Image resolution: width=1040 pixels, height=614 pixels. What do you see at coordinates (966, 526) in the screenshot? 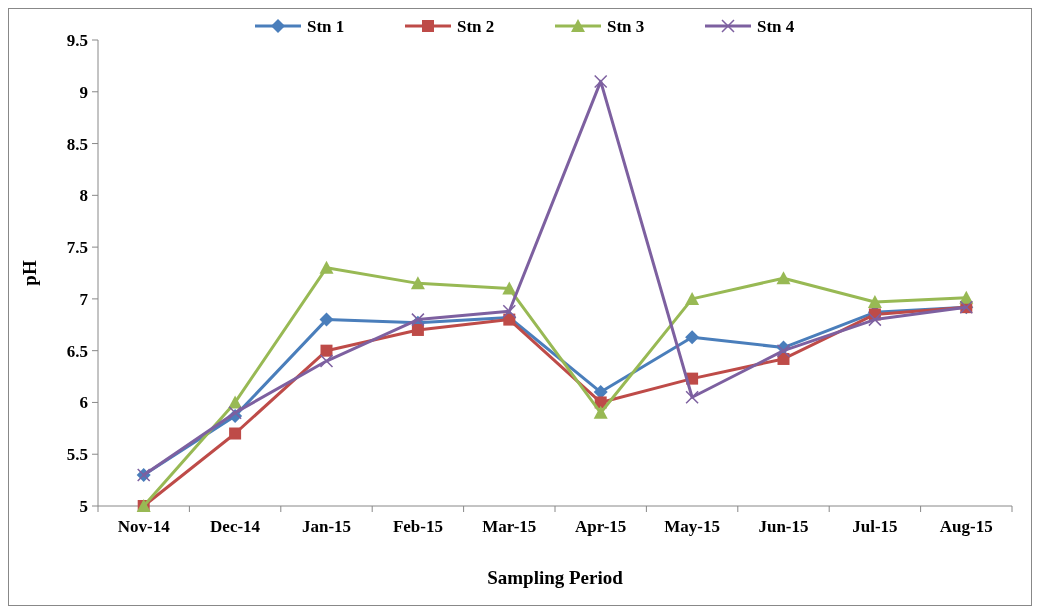
I see `x-tick-label: Aug-15` at bounding box center [966, 526].